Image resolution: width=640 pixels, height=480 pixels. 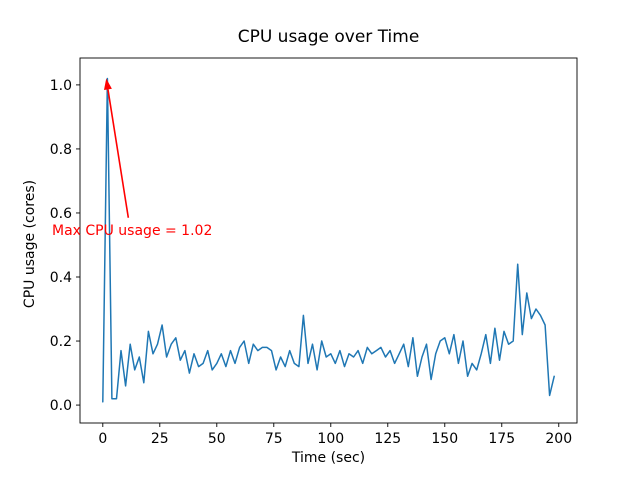 What do you see at coordinates (328, 458) in the screenshot?
I see `x-axis-label: Time (sec)` at bounding box center [328, 458].